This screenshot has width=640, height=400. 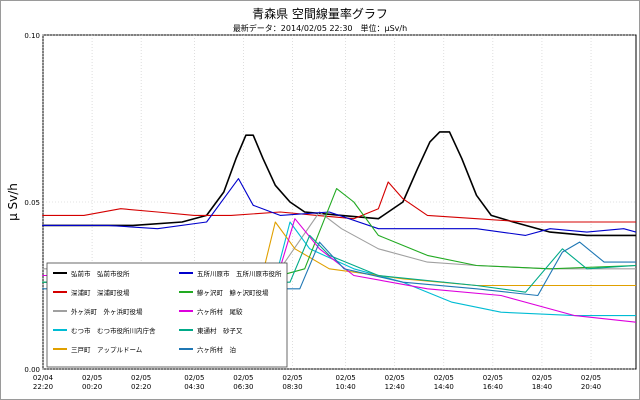 I want to click on legend-entry: 五所川原市 五所川原市役所, so click(x=239, y=273).